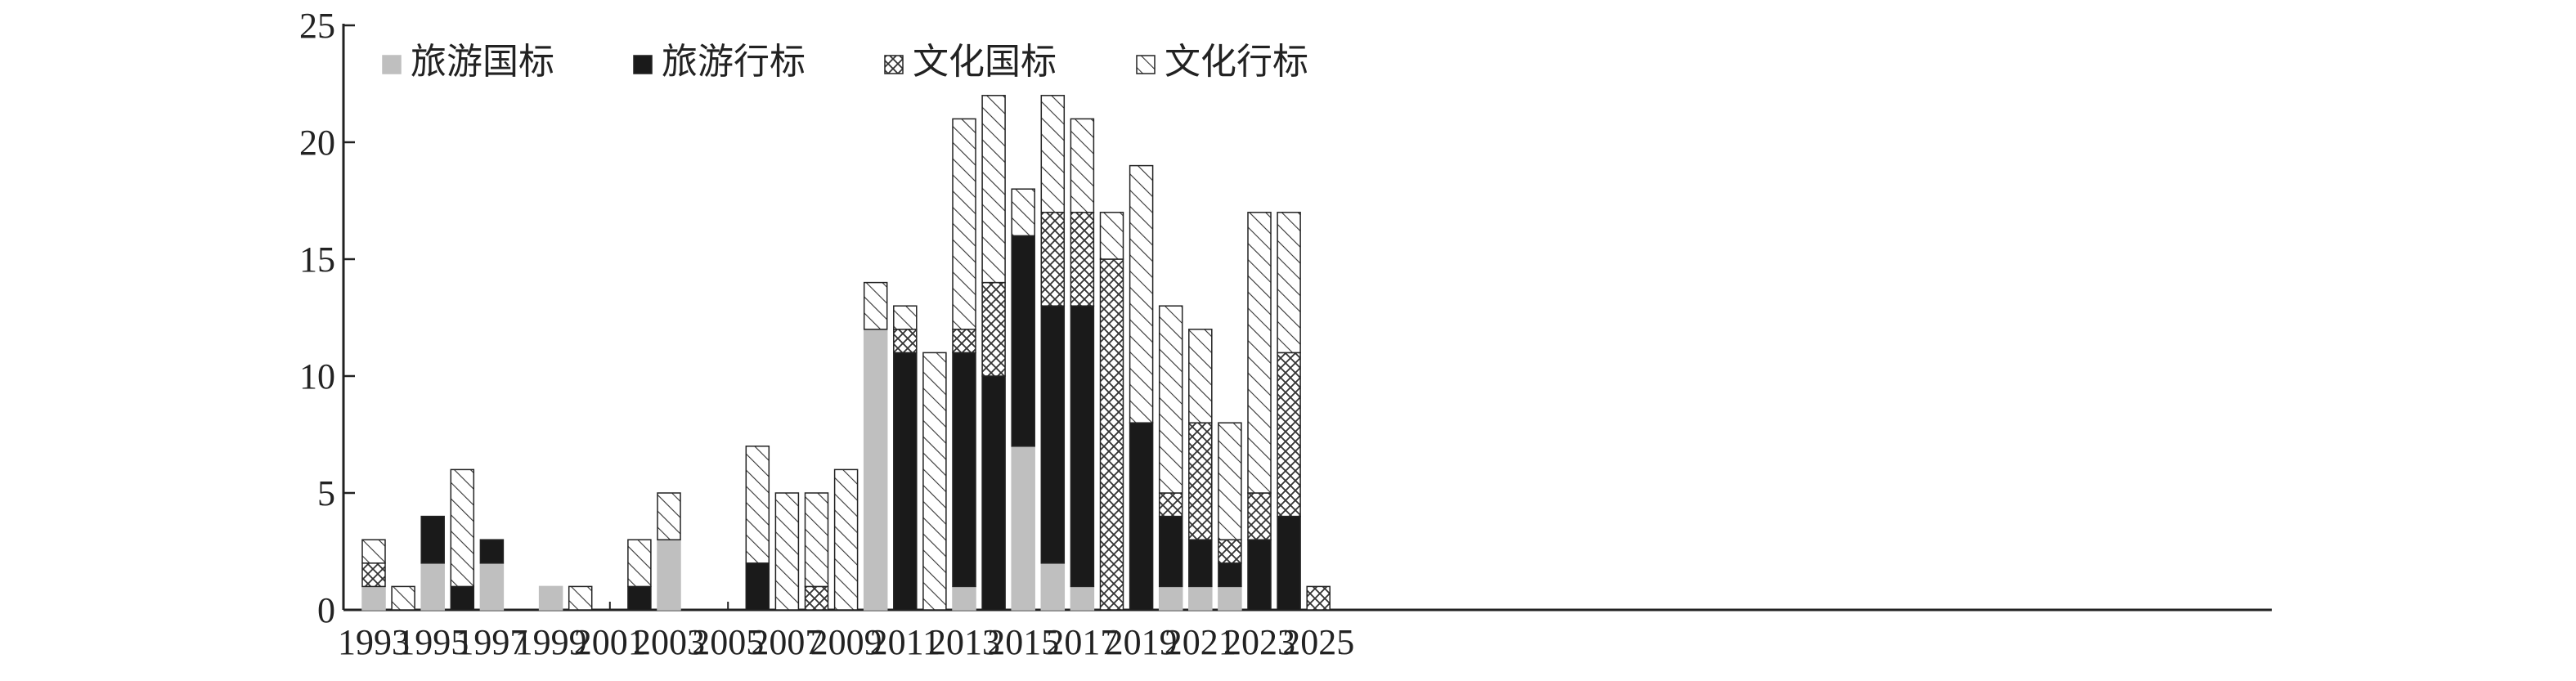 The height and width of the screenshot is (681, 2576). I want to click on x-tick-label: 2025, so click(1318, 642).